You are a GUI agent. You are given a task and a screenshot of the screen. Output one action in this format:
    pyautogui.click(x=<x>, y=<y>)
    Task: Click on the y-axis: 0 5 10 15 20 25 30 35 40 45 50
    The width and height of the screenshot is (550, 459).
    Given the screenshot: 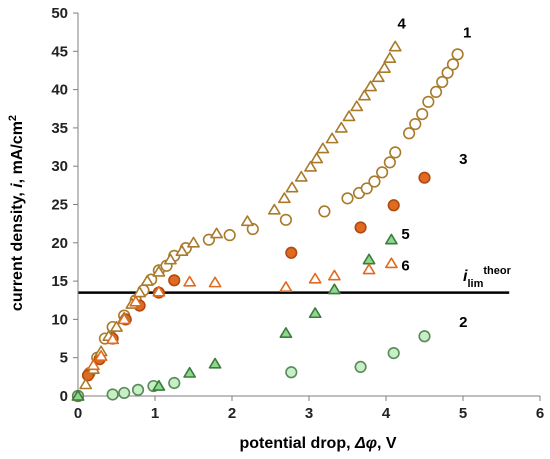 What is the action you would take?
    pyautogui.click(x=65, y=205)
    